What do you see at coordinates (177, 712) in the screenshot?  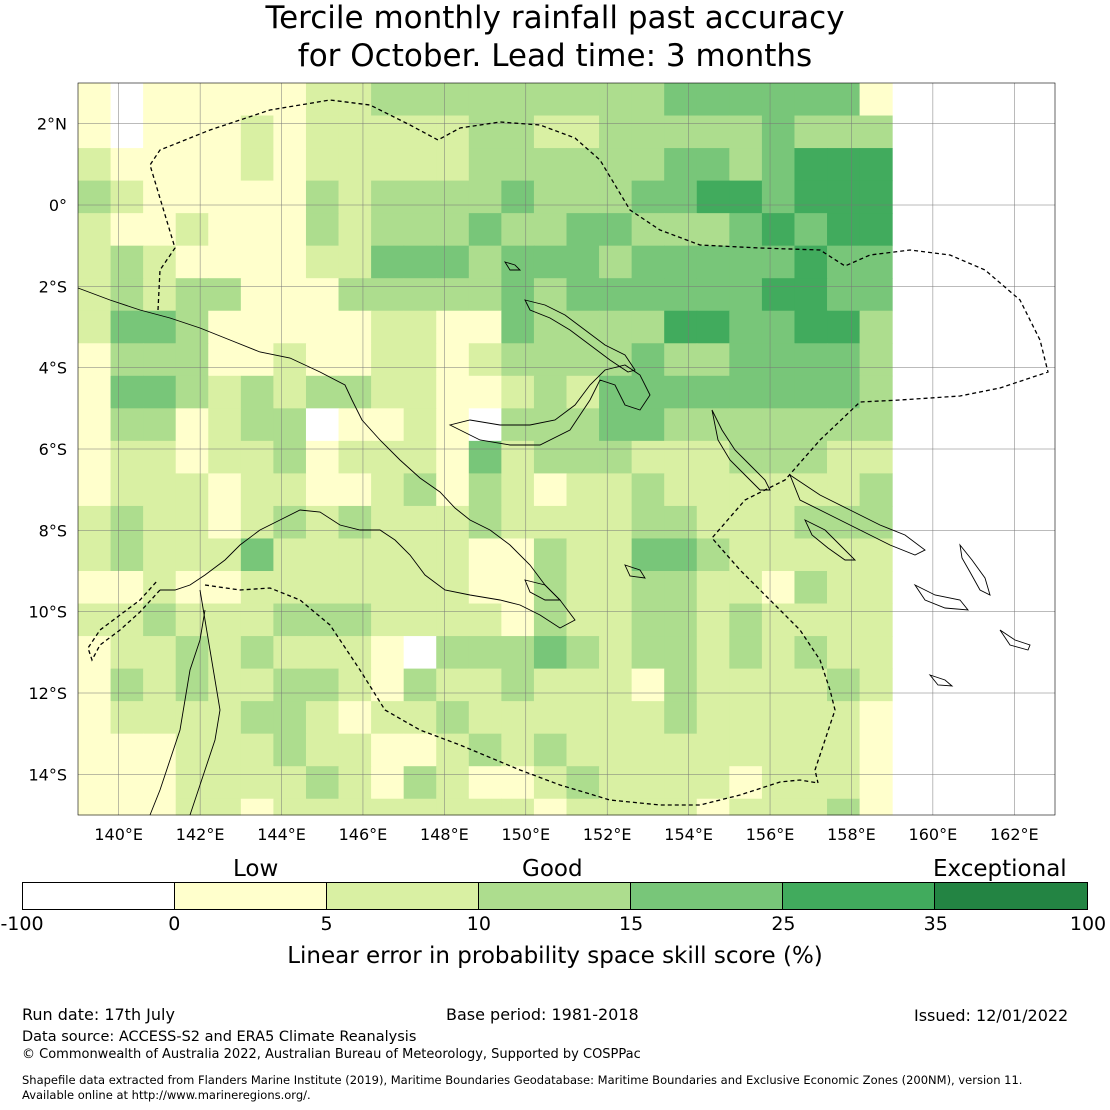 I see `cape-york-west-coastline` at bounding box center [177, 712].